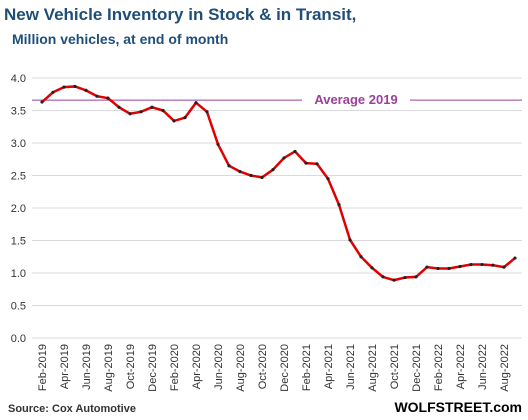 Image resolution: width=528 pixels, height=420 pixels. I want to click on y-tick-label: 2.0, so click(18, 209).